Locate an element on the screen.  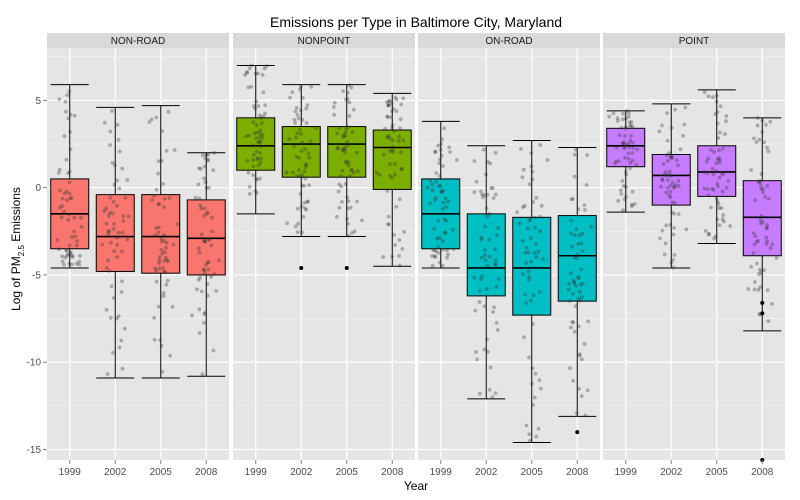
jitter-points is located at coordinates (442, 197).